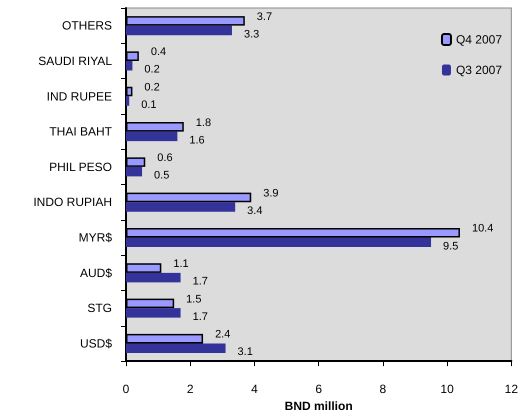  Describe the element at coordinates (162, 176) in the screenshot. I see `data-label: 0.5` at that location.